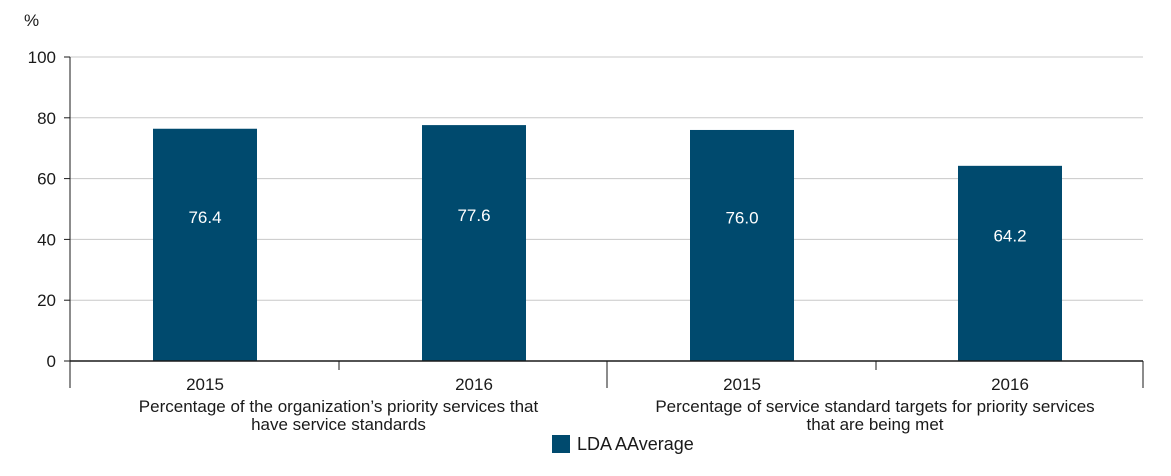 This screenshot has height=476, width=1171. What do you see at coordinates (204, 217) in the screenshot?
I see `bar-value-label: 76.4` at bounding box center [204, 217].